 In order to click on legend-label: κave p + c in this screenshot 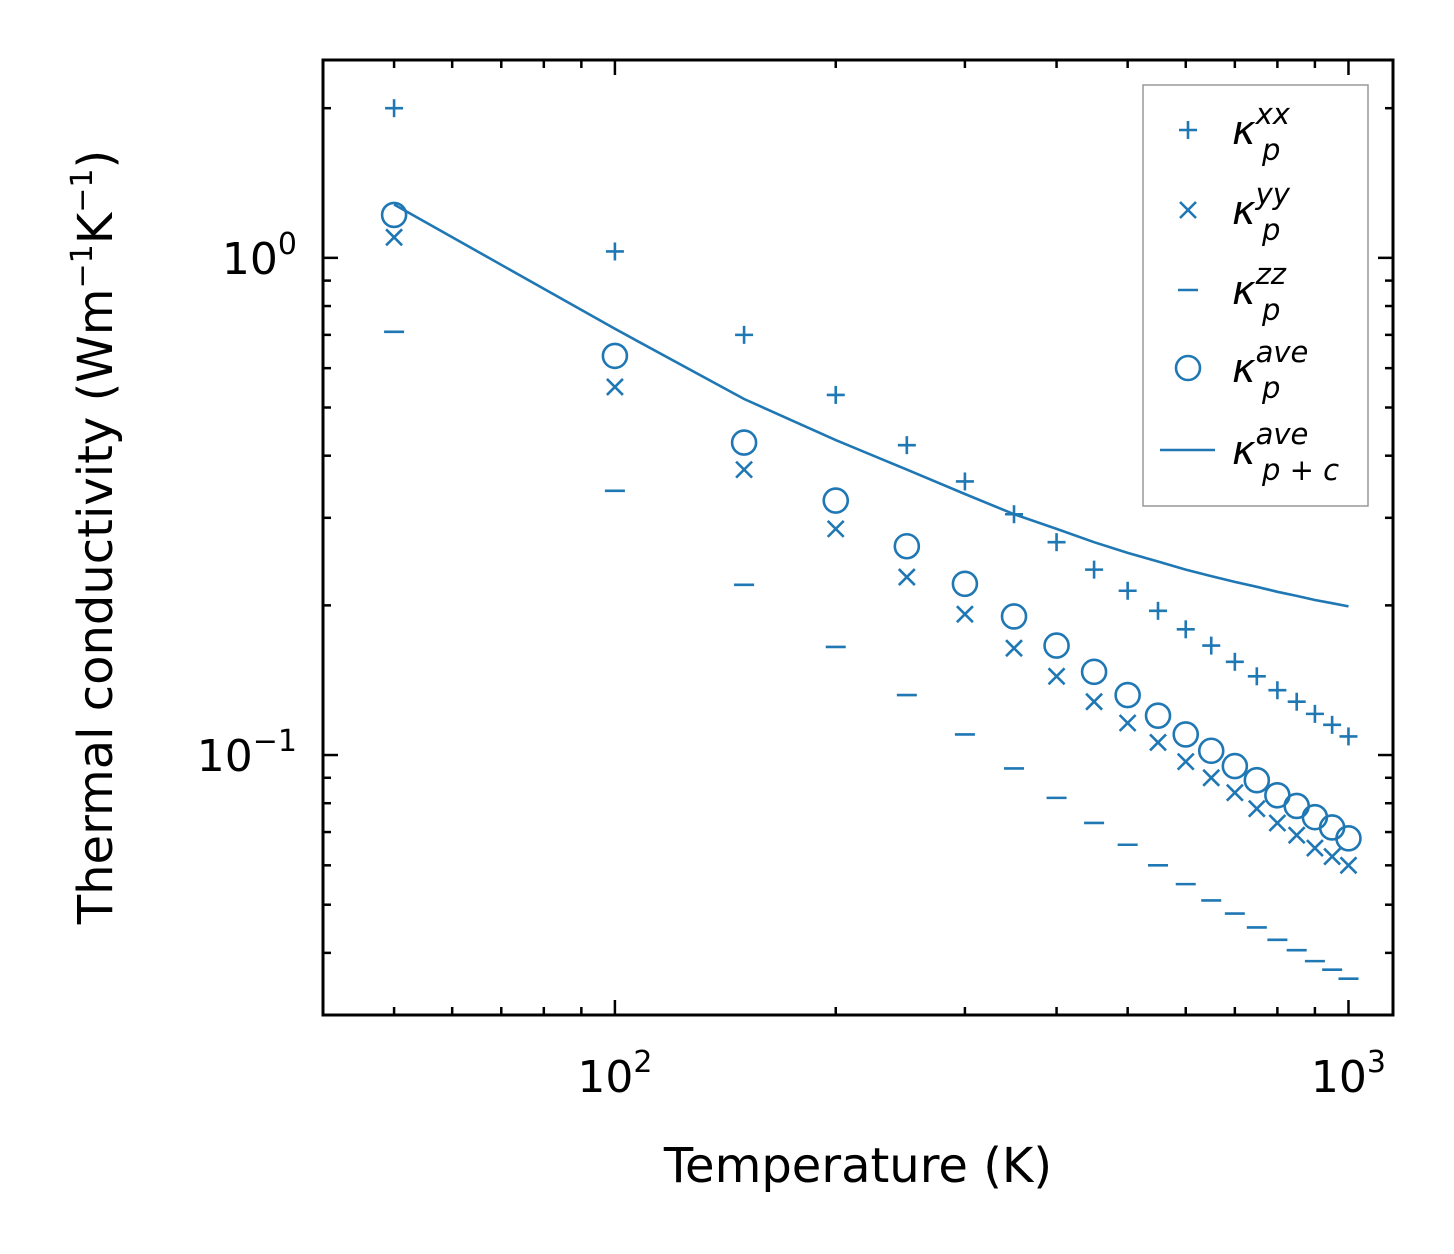, I will do `click(1285, 452)`.